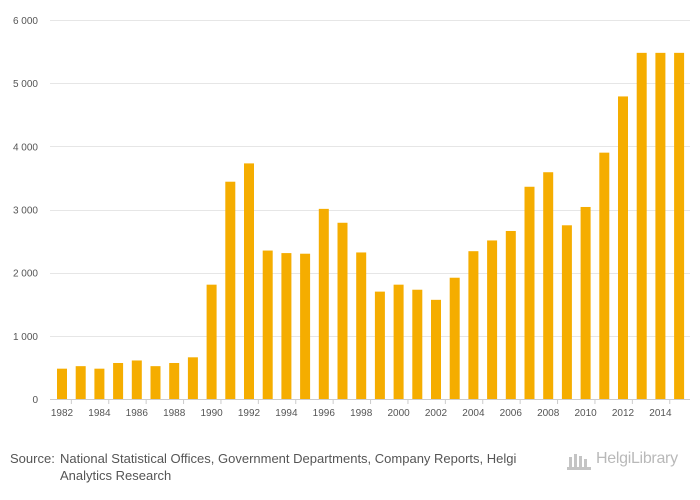 The width and height of the screenshot is (700, 500). Describe the element at coordinates (604, 275) in the screenshot. I see `bar-2011` at that location.